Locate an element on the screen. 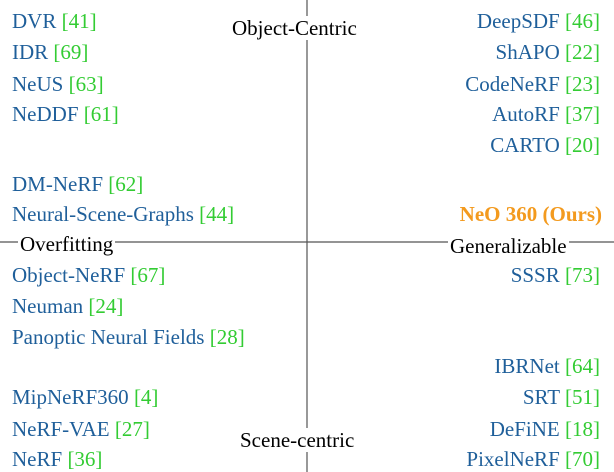 Image resolution: width=614 pixels, height=472 pixels. method-label: AutoRF [37] is located at coordinates (546, 114).